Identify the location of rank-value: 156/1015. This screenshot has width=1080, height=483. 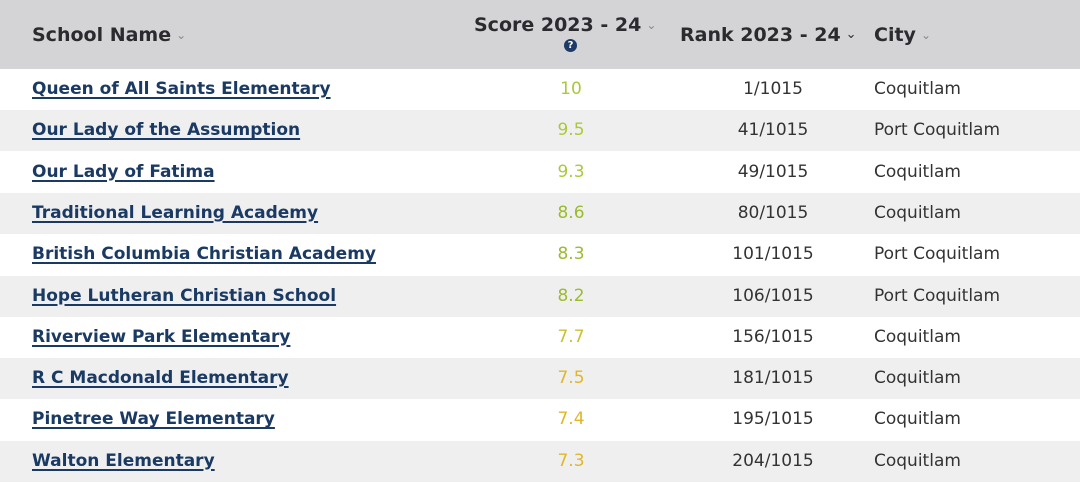
(773, 336).